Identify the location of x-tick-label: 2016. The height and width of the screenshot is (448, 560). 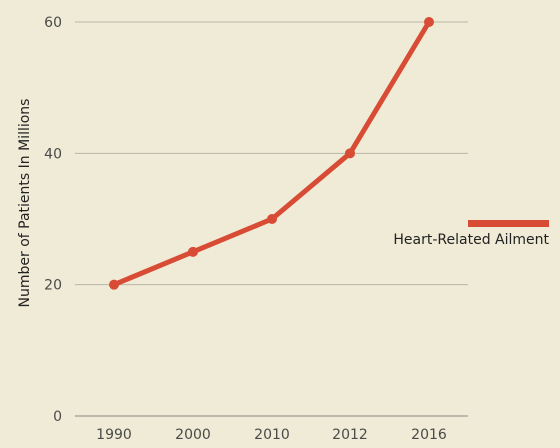
(429, 435).